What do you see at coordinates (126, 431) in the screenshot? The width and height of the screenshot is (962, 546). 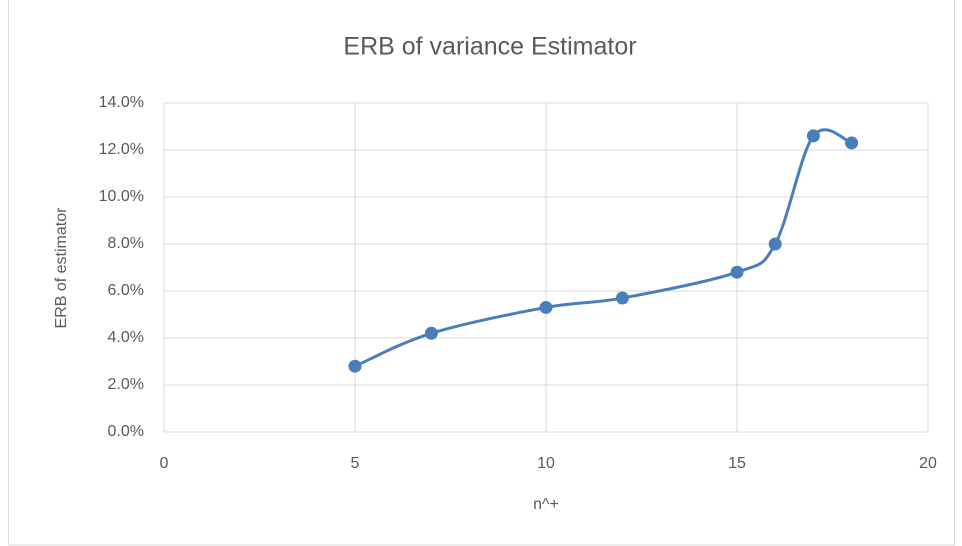 I see `y-tick-label: 0.0%` at bounding box center [126, 431].